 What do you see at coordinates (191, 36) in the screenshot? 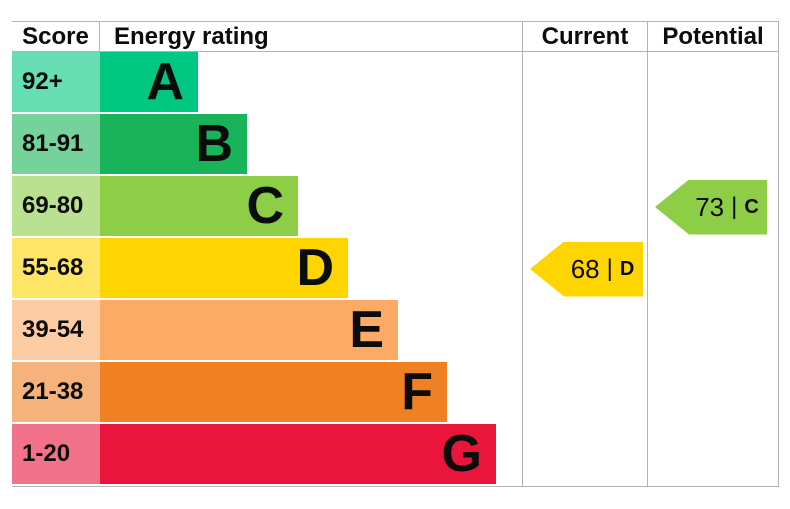
I see `header-energy-rating: Energy rating` at bounding box center [191, 36].